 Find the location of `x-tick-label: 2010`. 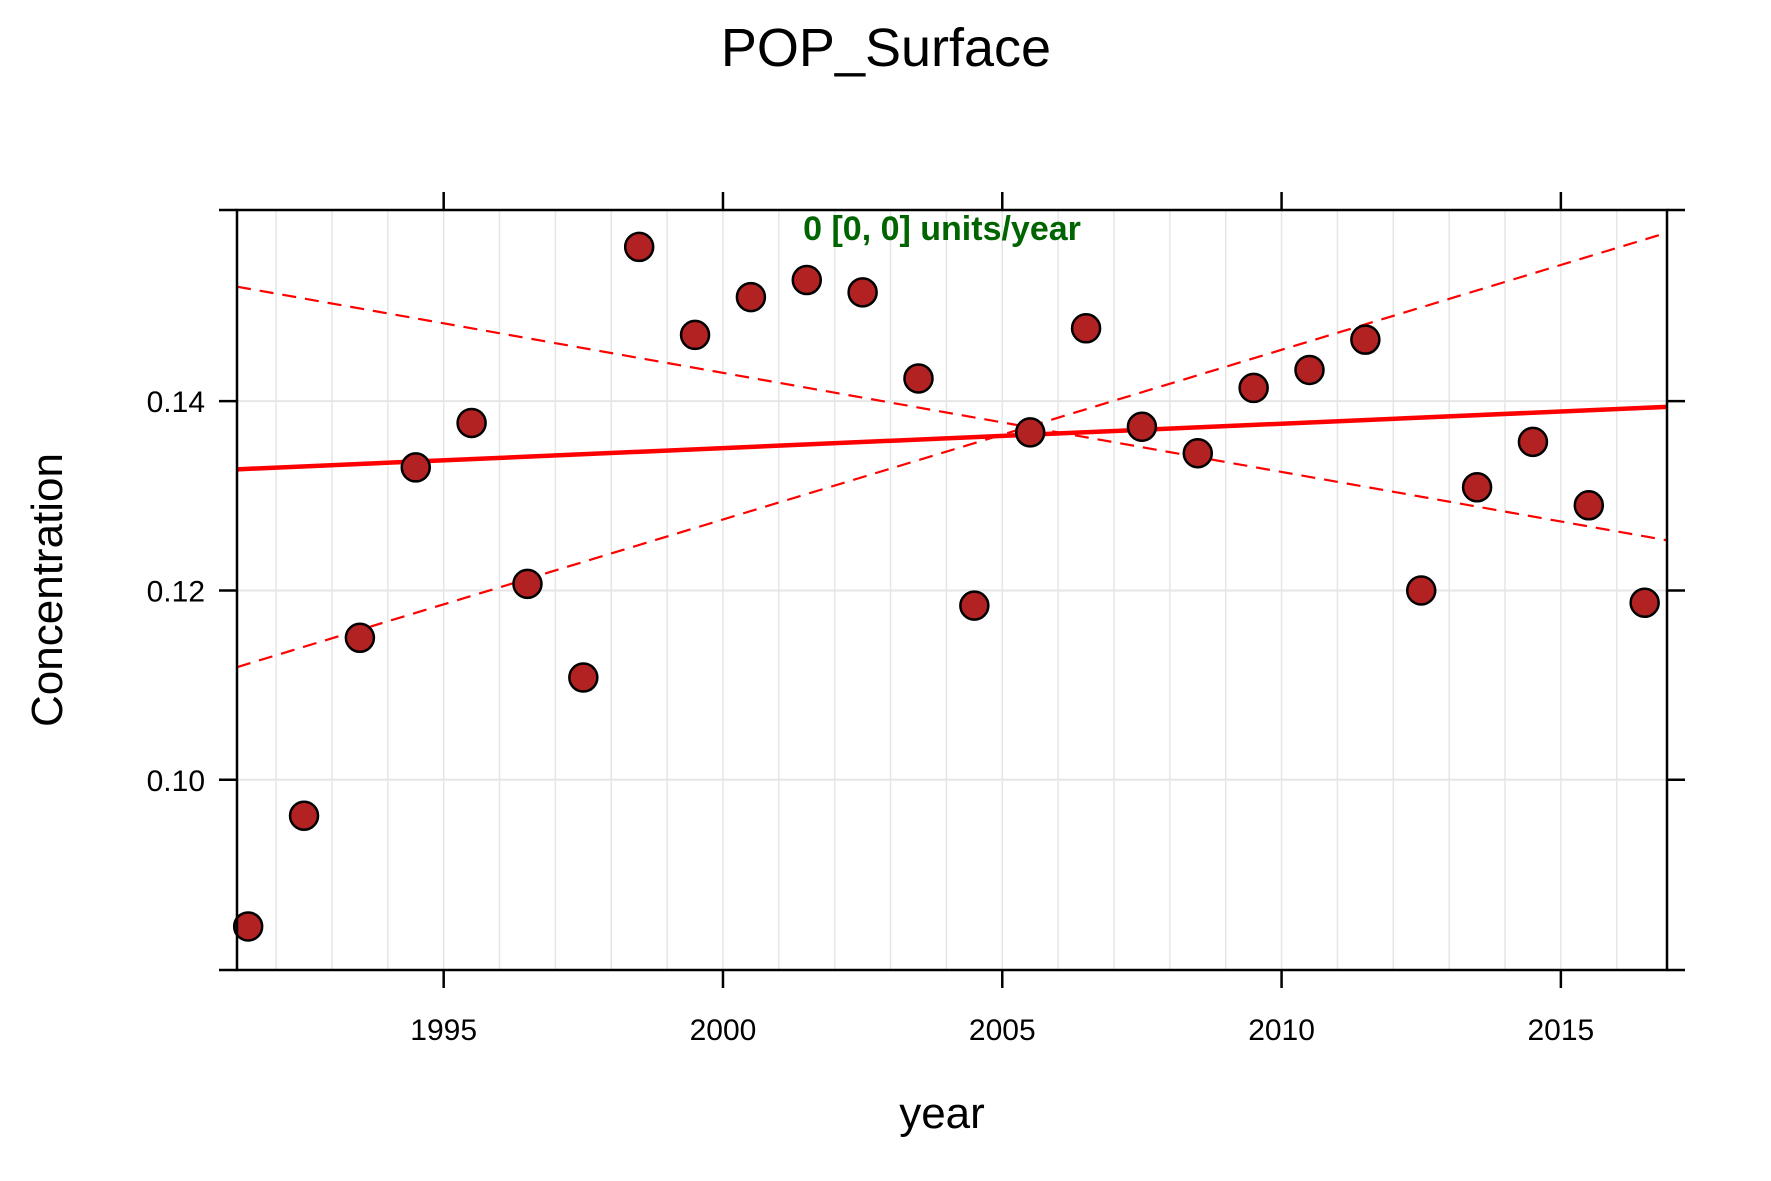

x-tick-label: 2010 is located at coordinates (1281, 1030).